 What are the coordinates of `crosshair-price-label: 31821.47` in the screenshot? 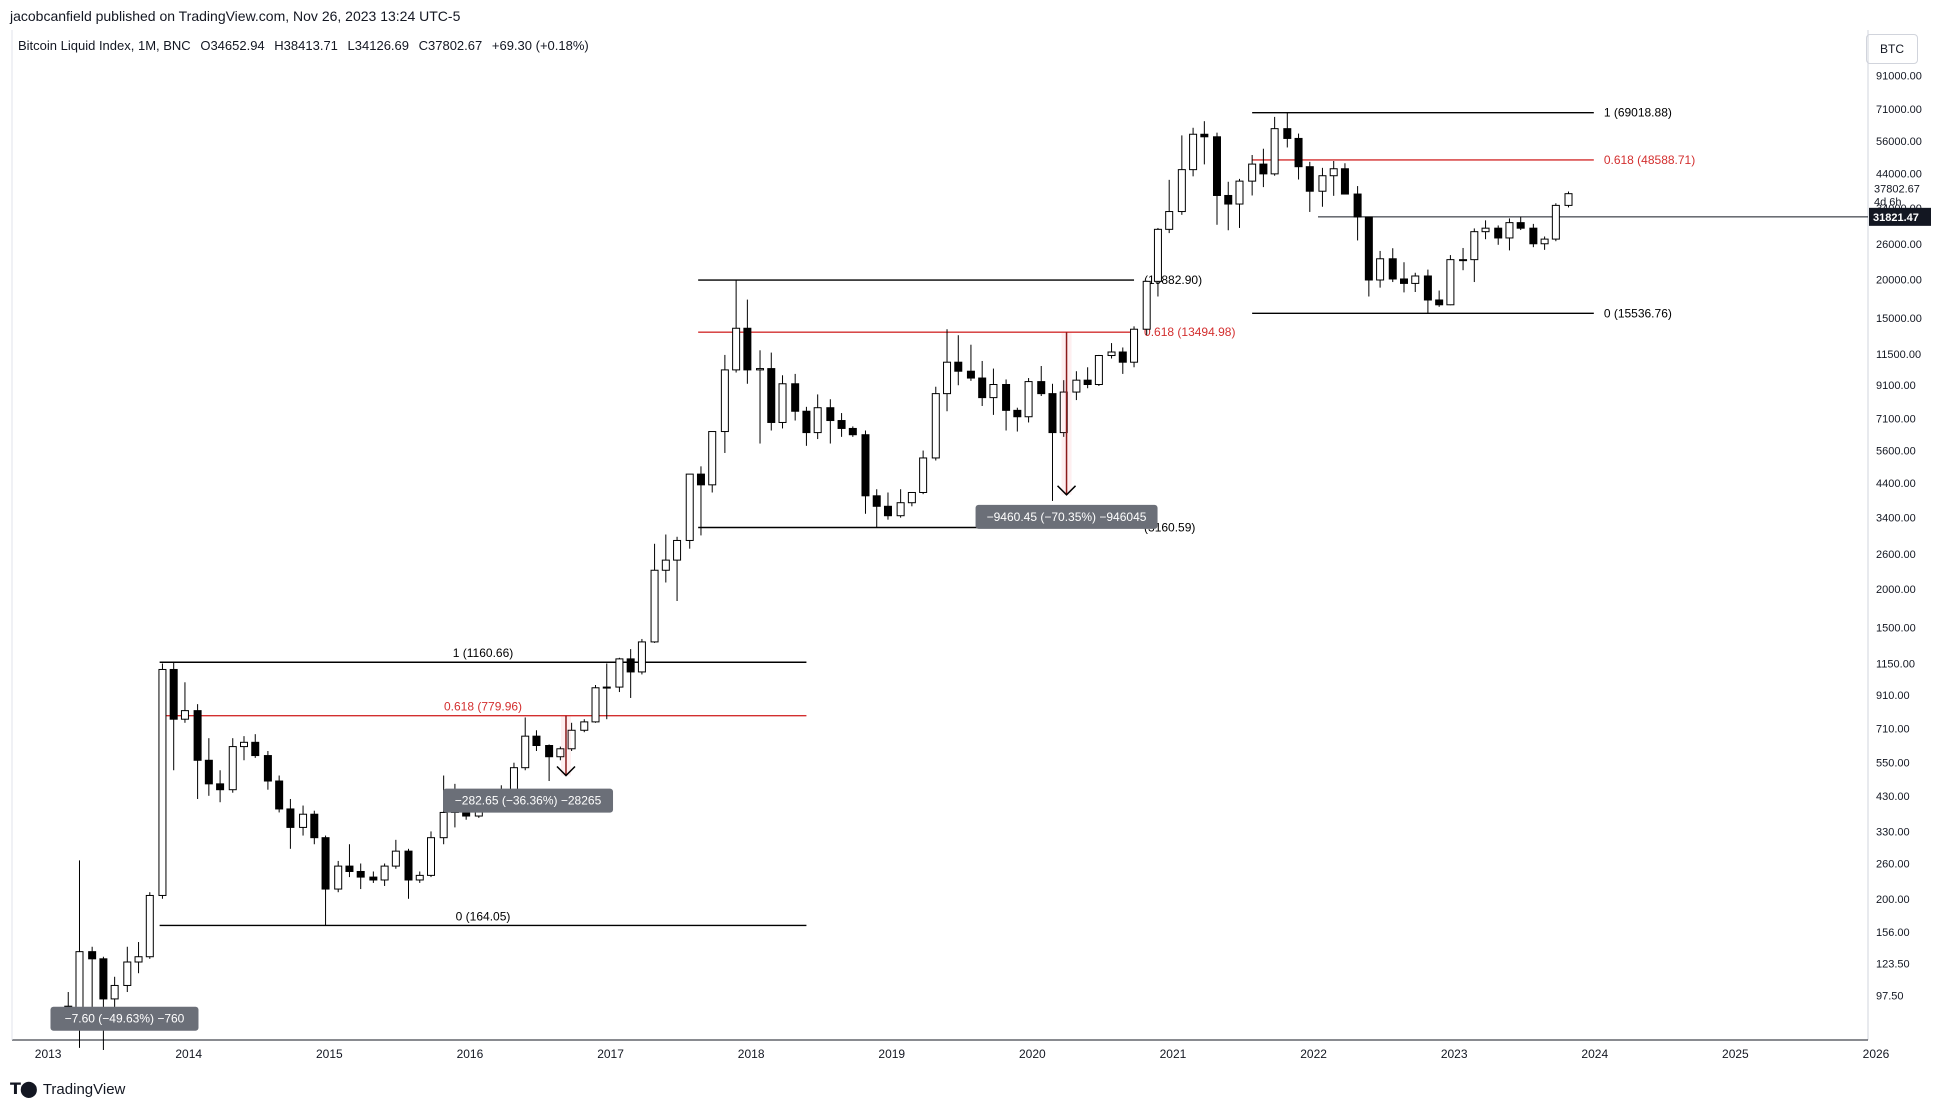 It's located at (1896, 218).